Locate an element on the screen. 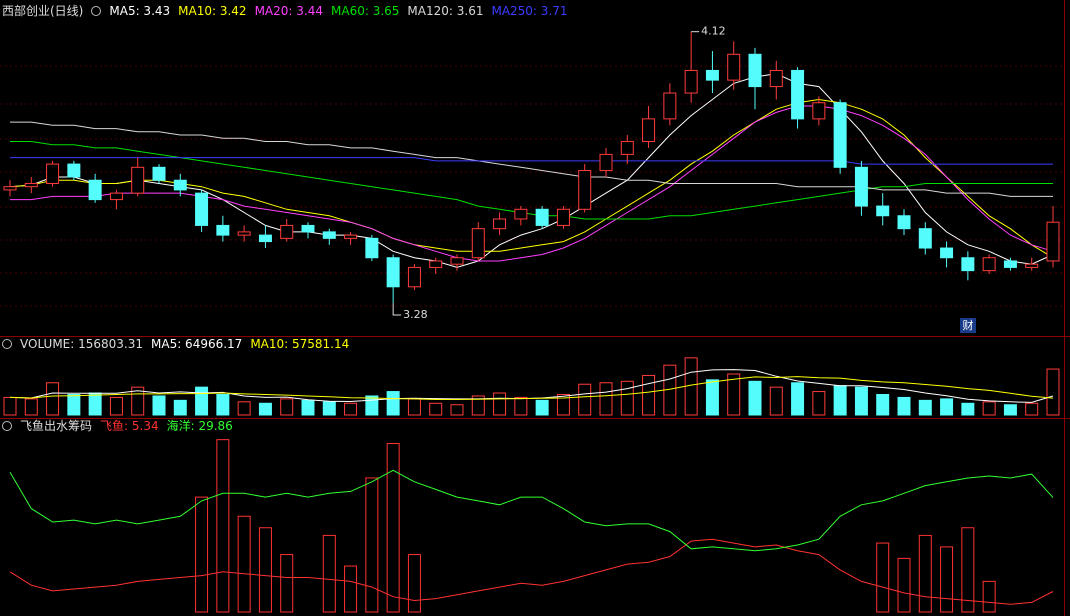 This screenshot has height=616, width=1070. legend-entry: MA10: 57581.14 is located at coordinates (300, 344).